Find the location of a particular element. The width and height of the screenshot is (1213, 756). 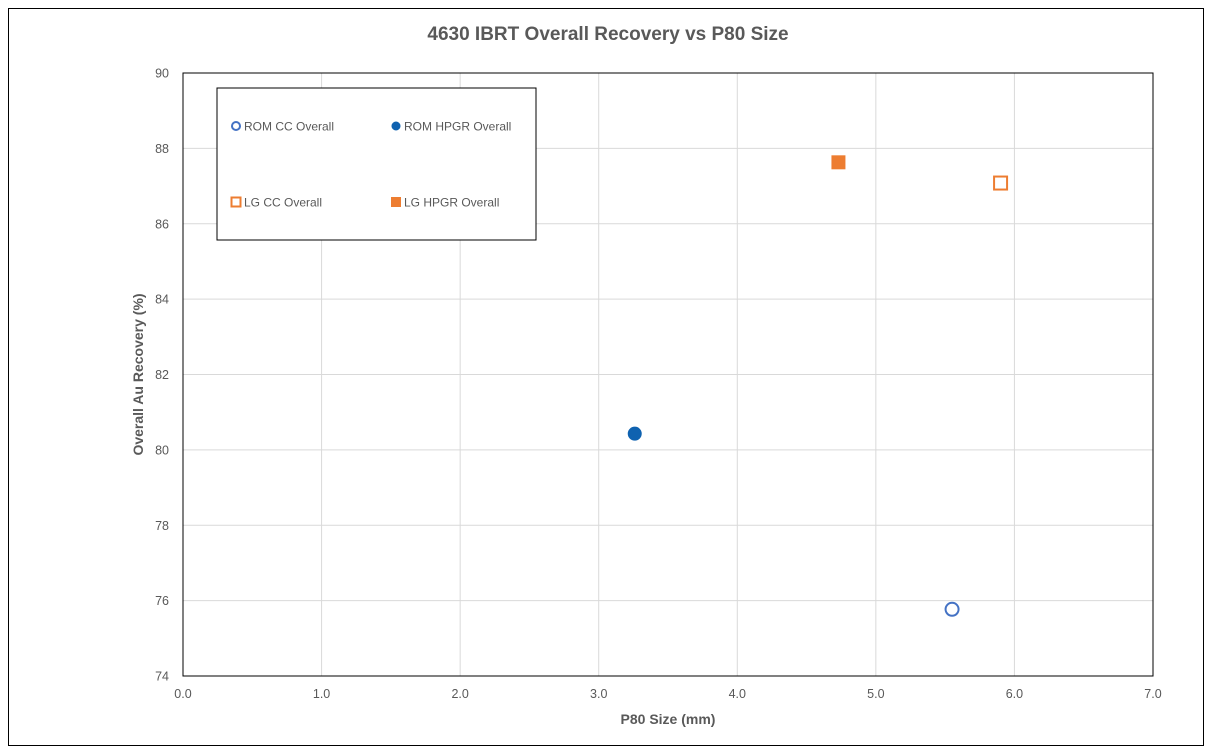

x-tick-label: 7.0 is located at coordinates (1152, 694).